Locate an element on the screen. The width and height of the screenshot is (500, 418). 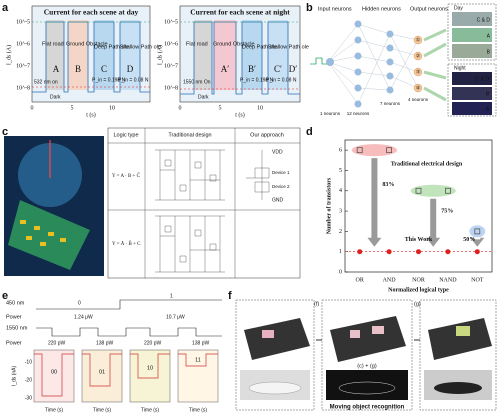
x-tick-label: 5 is located at coordinates (220, 108).